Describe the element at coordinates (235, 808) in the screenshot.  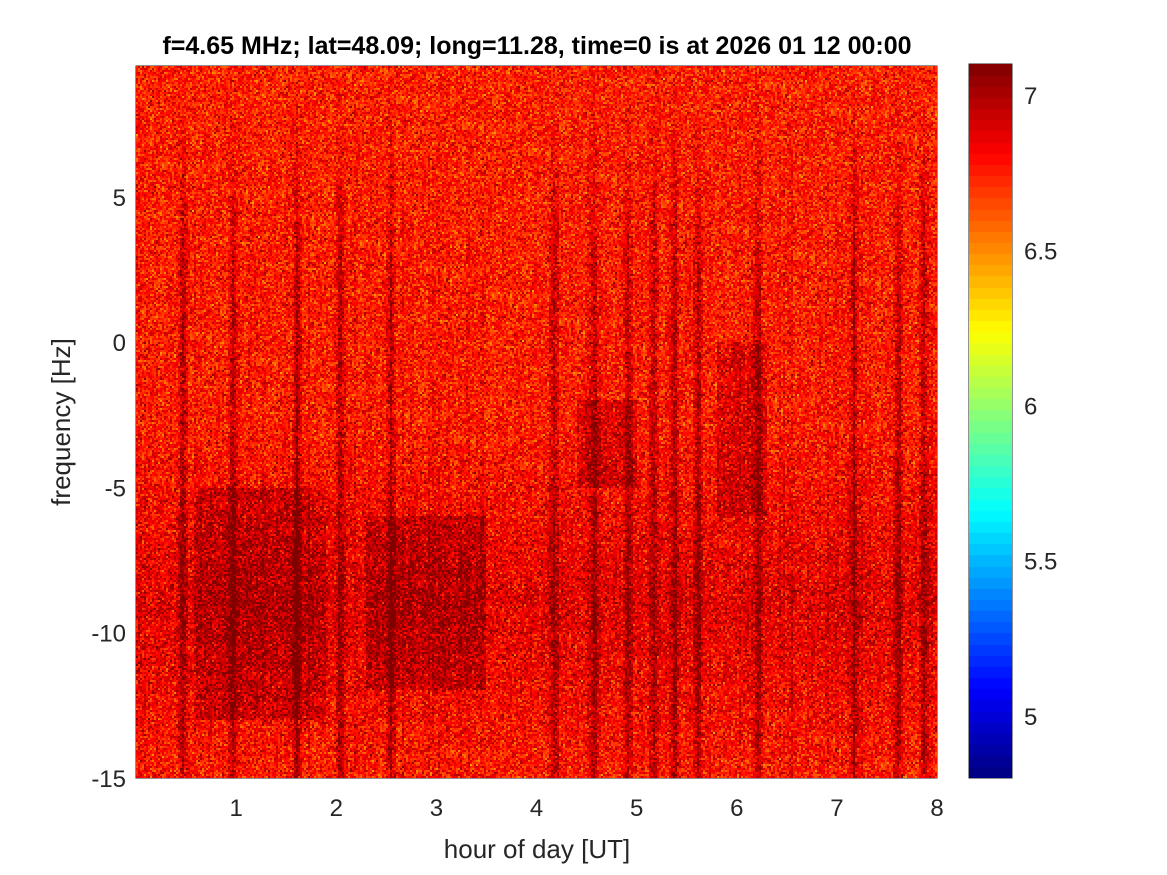
I see `x-tick-label: 1` at that location.